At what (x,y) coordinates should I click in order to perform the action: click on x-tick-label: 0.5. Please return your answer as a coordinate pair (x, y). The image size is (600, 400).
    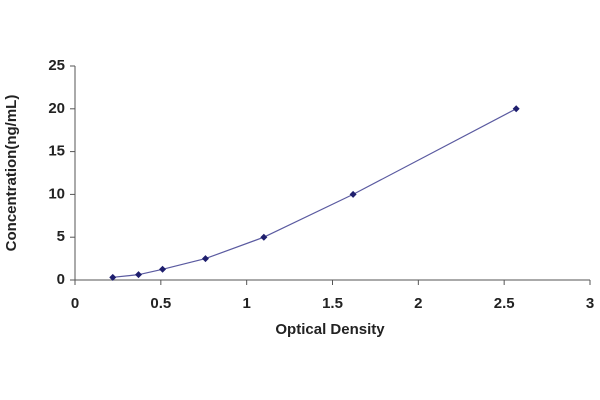
    Looking at the image, I should click on (160, 303).